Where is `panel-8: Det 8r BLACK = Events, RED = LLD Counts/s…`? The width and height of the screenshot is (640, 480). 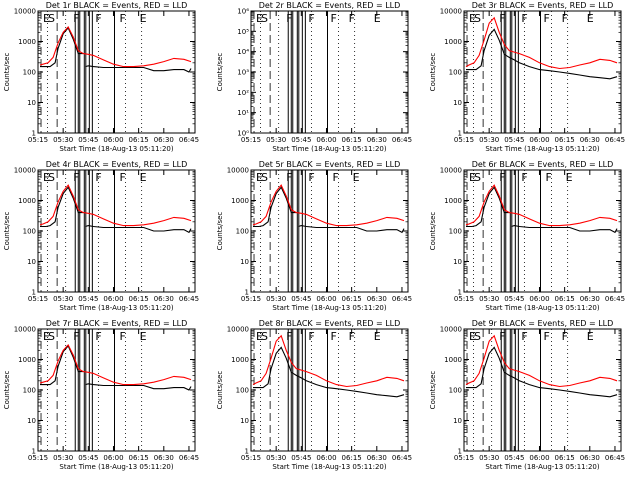
panel-8: Det 8r BLACK = Events, RED = LLD Counts/s… is located at coordinates (314, 395).